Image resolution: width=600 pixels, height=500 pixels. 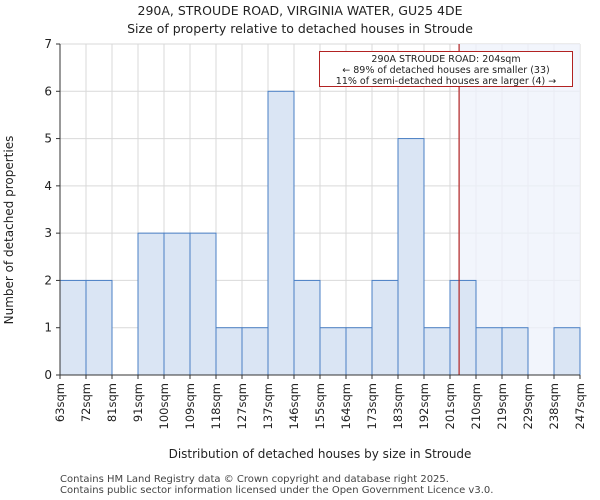 What do you see at coordinates (580, 406) in the screenshot?
I see `x-tick-label: 247sqm` at bounding box center [580, 406].